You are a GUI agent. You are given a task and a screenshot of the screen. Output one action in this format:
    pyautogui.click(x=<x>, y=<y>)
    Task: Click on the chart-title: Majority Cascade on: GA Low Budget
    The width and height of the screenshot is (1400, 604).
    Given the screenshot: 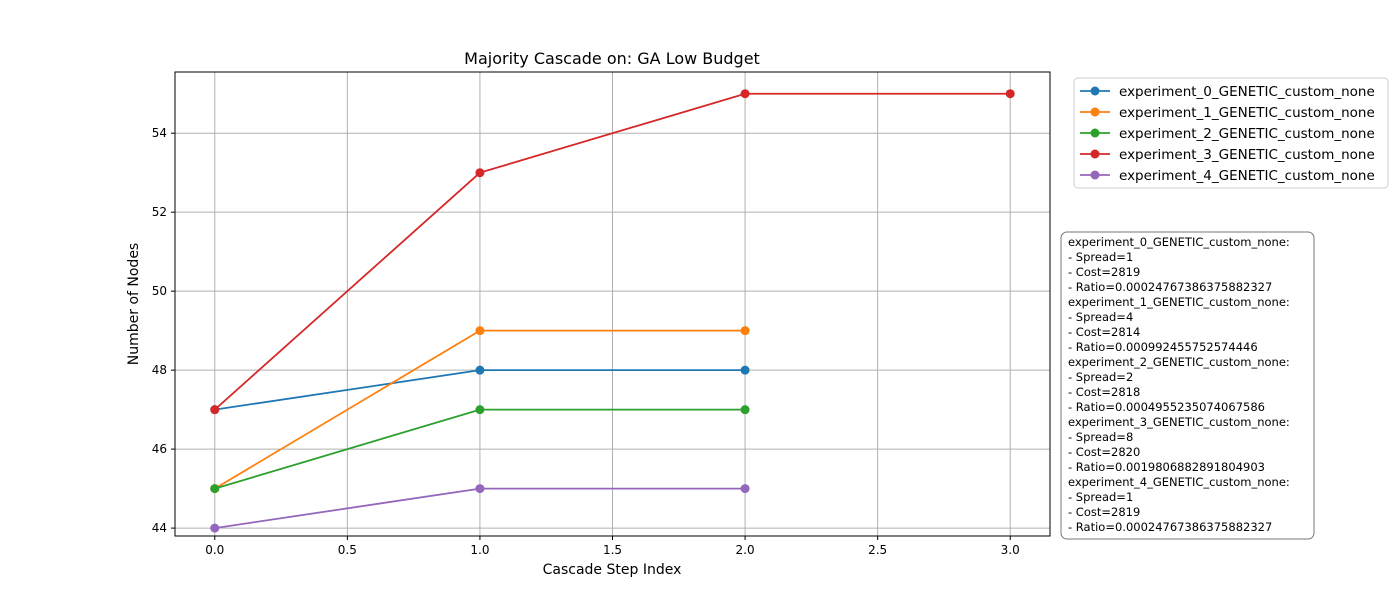 What is the action you would take?
    pyautogui.click(x=612, y=58)
    